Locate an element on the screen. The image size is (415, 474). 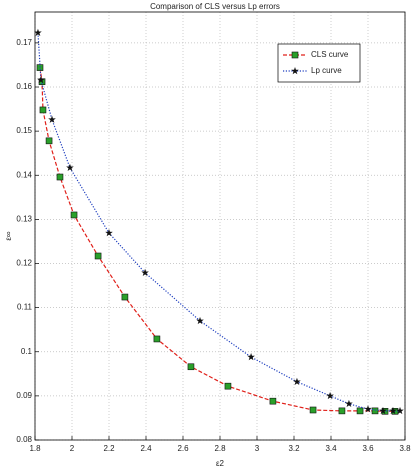
y-tick-label: 0.16 is located at coordinates (24, 86).